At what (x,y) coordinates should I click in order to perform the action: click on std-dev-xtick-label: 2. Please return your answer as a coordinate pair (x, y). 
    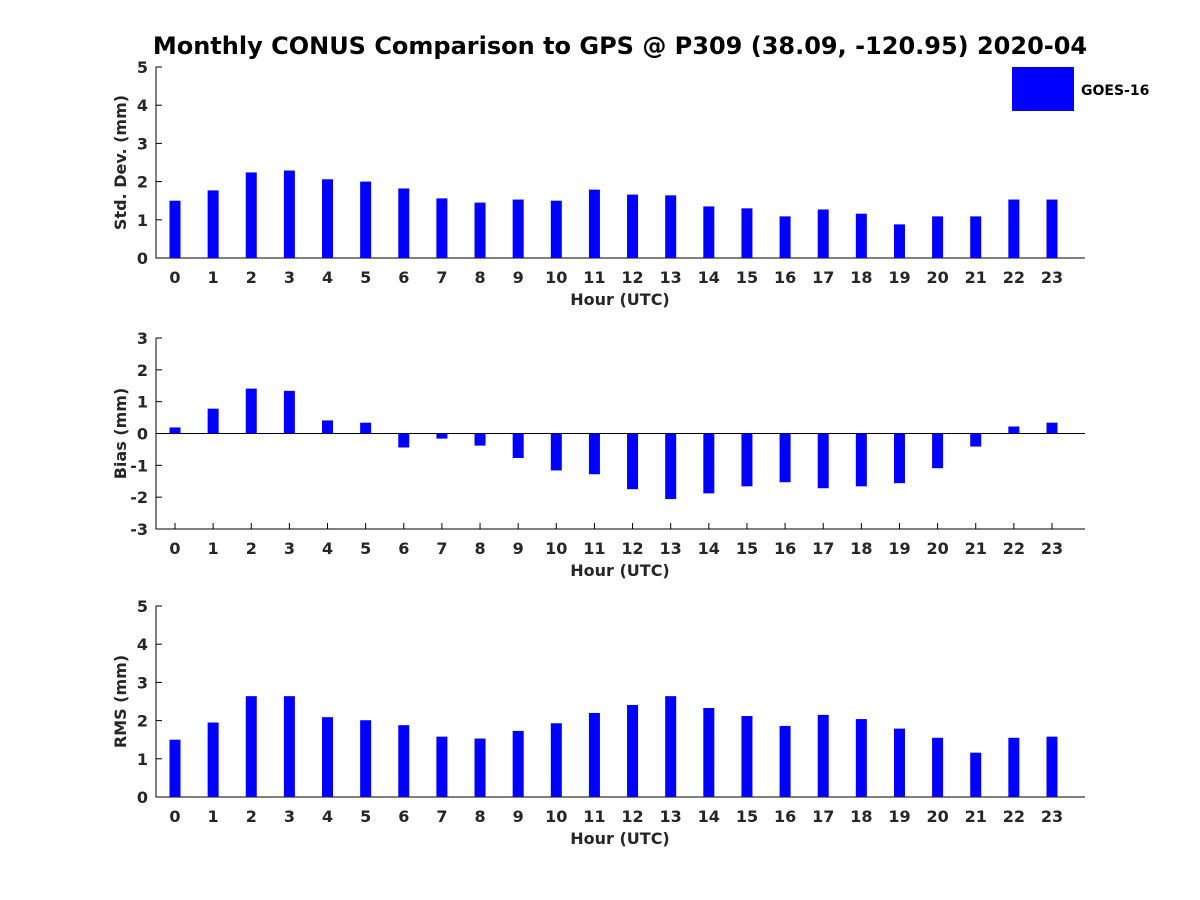
    Looking at the image, I should click on (251, 277).